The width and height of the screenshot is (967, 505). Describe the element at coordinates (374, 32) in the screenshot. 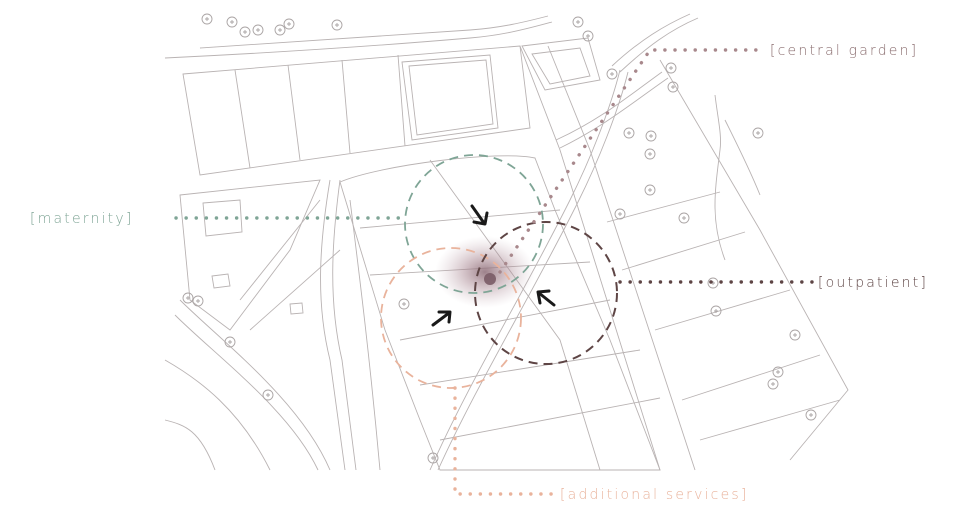

I see `top-road` at that location.